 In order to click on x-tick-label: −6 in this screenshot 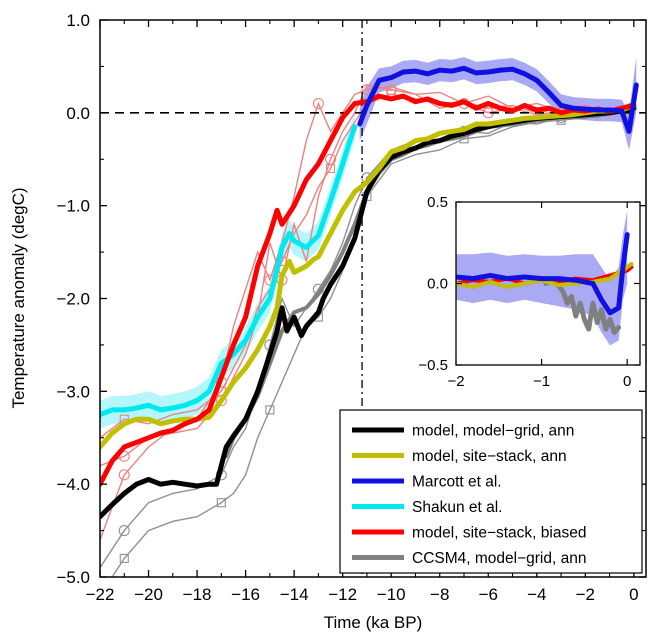, I will do `click(488, 594)`.